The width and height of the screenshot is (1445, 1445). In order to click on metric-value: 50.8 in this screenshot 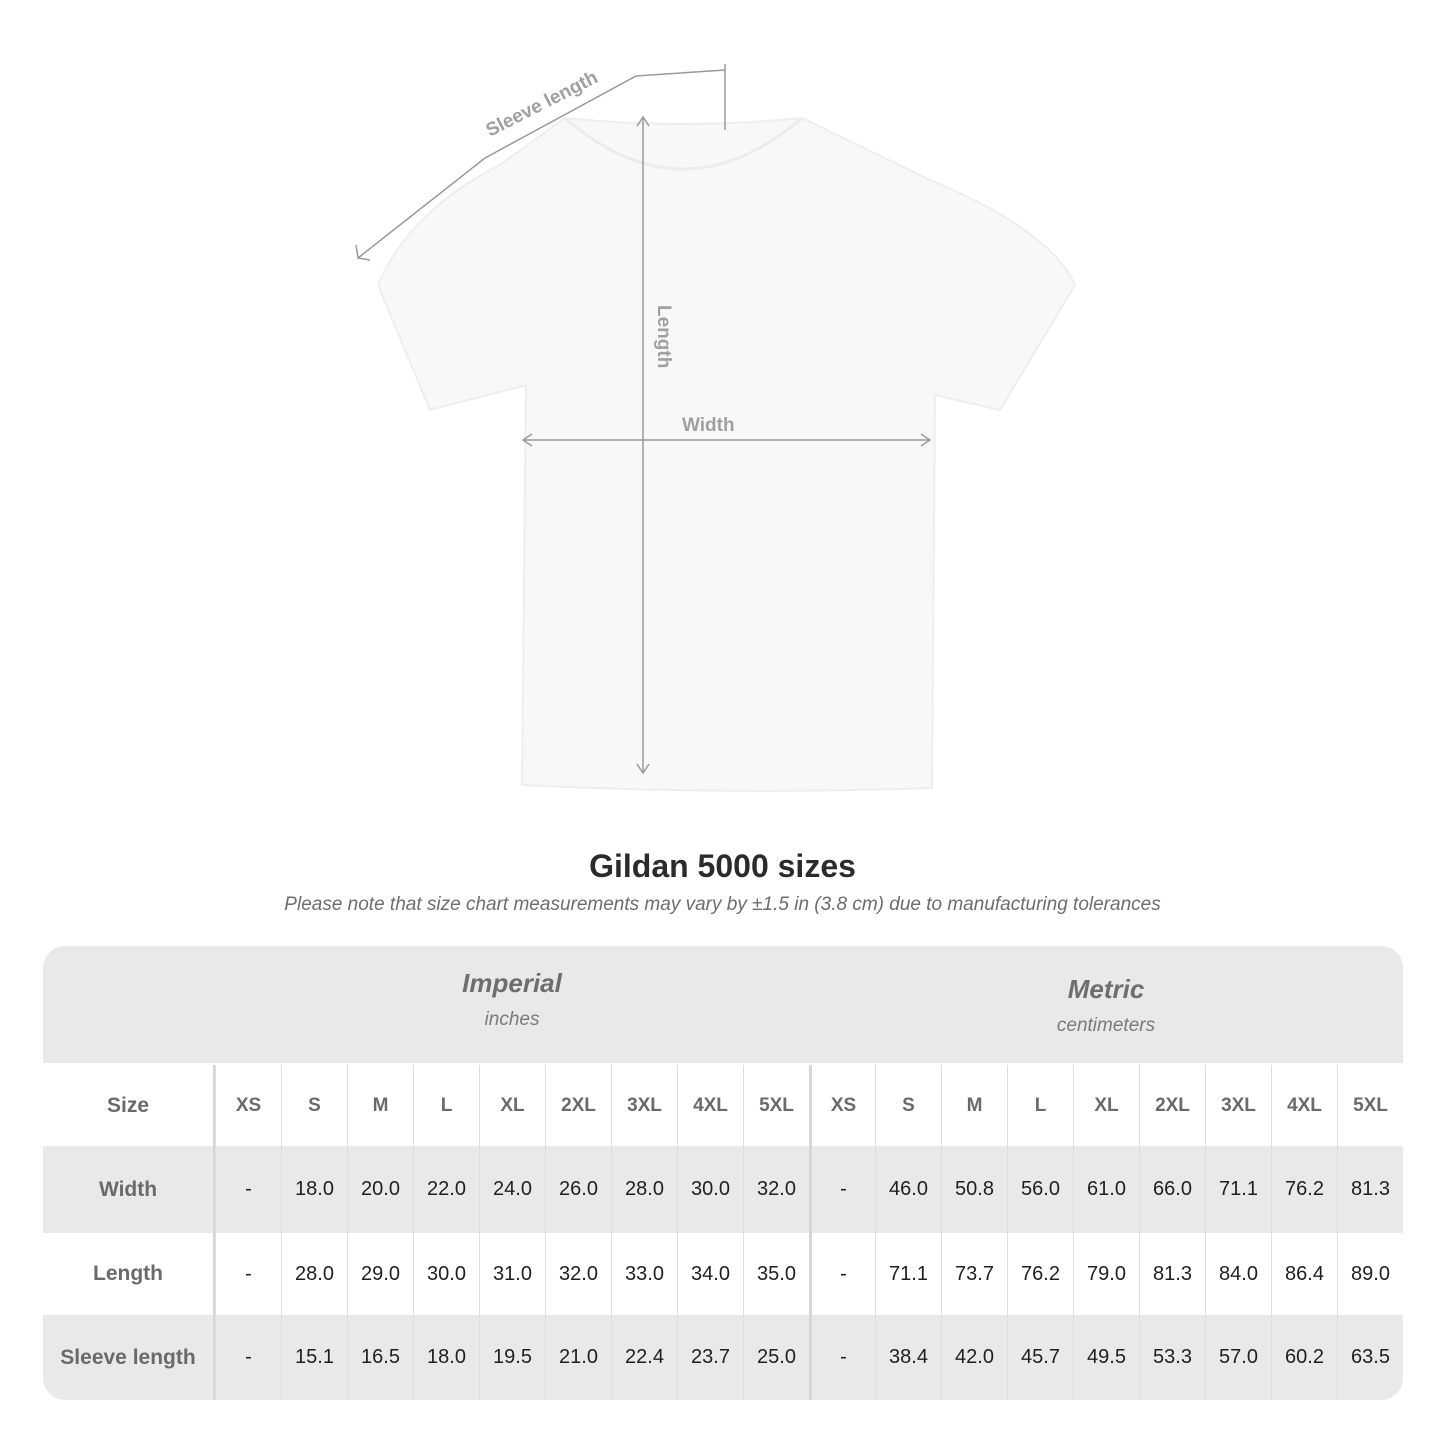, I will do `click(974, 1189)`.